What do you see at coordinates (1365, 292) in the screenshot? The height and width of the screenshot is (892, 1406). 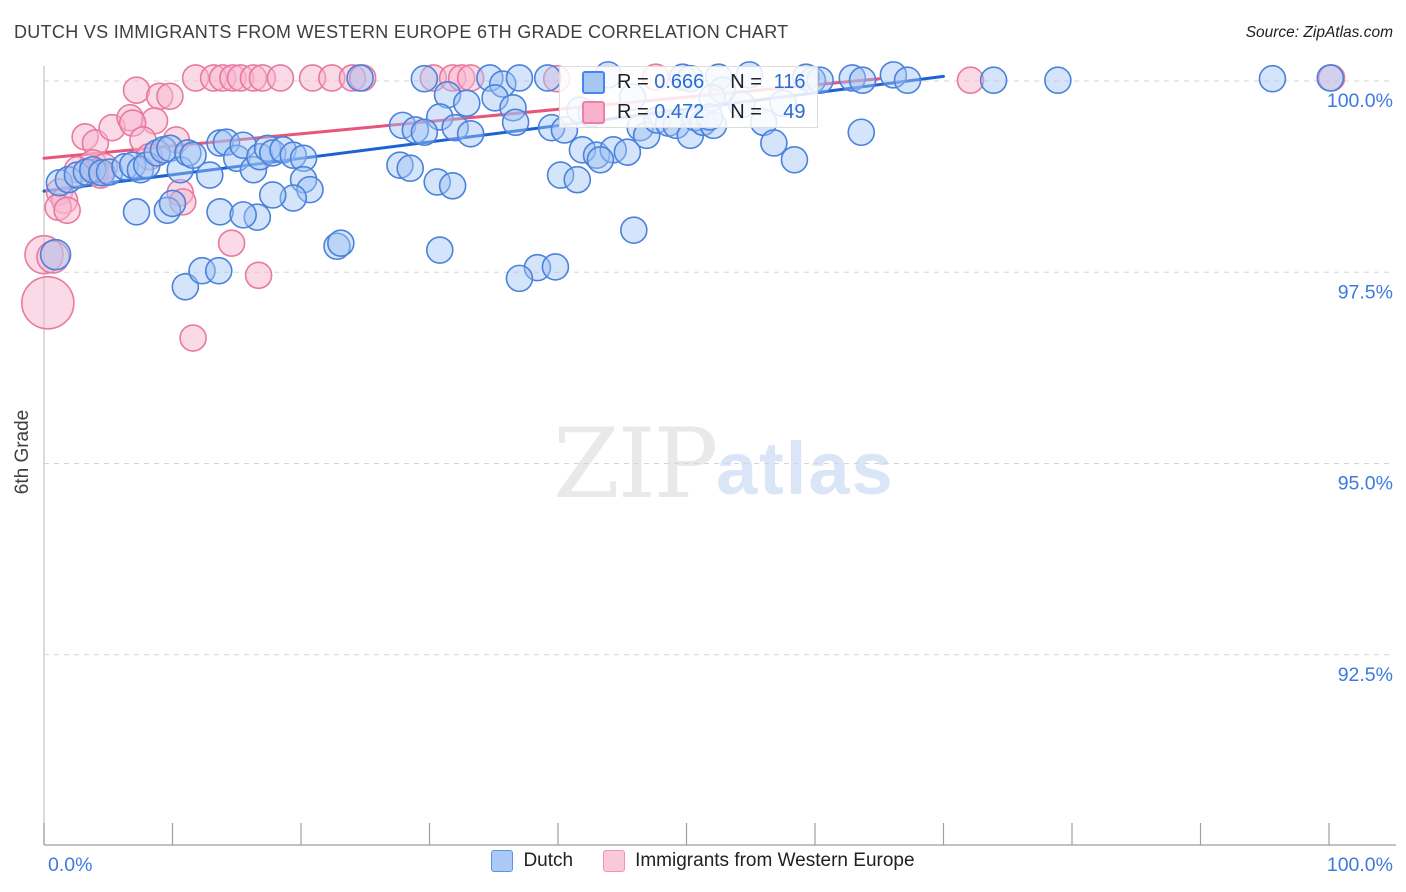 I see `y-tick-label: 97.5%` at bounding box center [1365, 292].